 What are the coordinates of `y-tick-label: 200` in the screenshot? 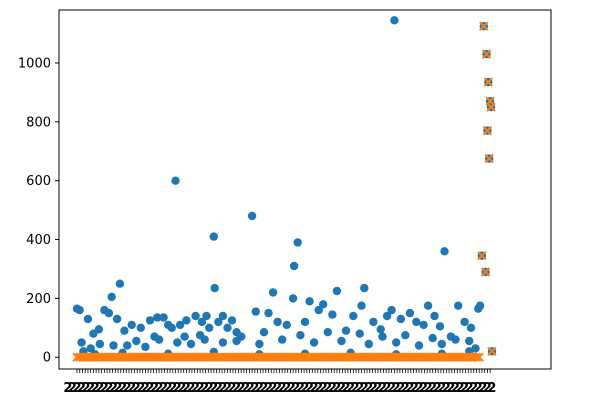 It's located at (38, 299).